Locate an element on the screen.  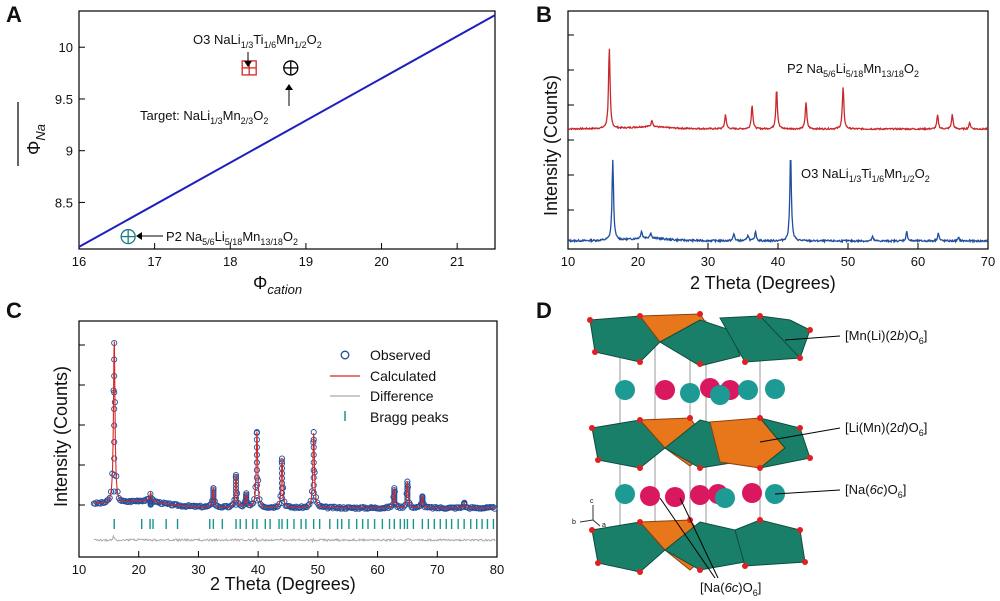
axis-a-label: a is located at coordinates (604, 525).